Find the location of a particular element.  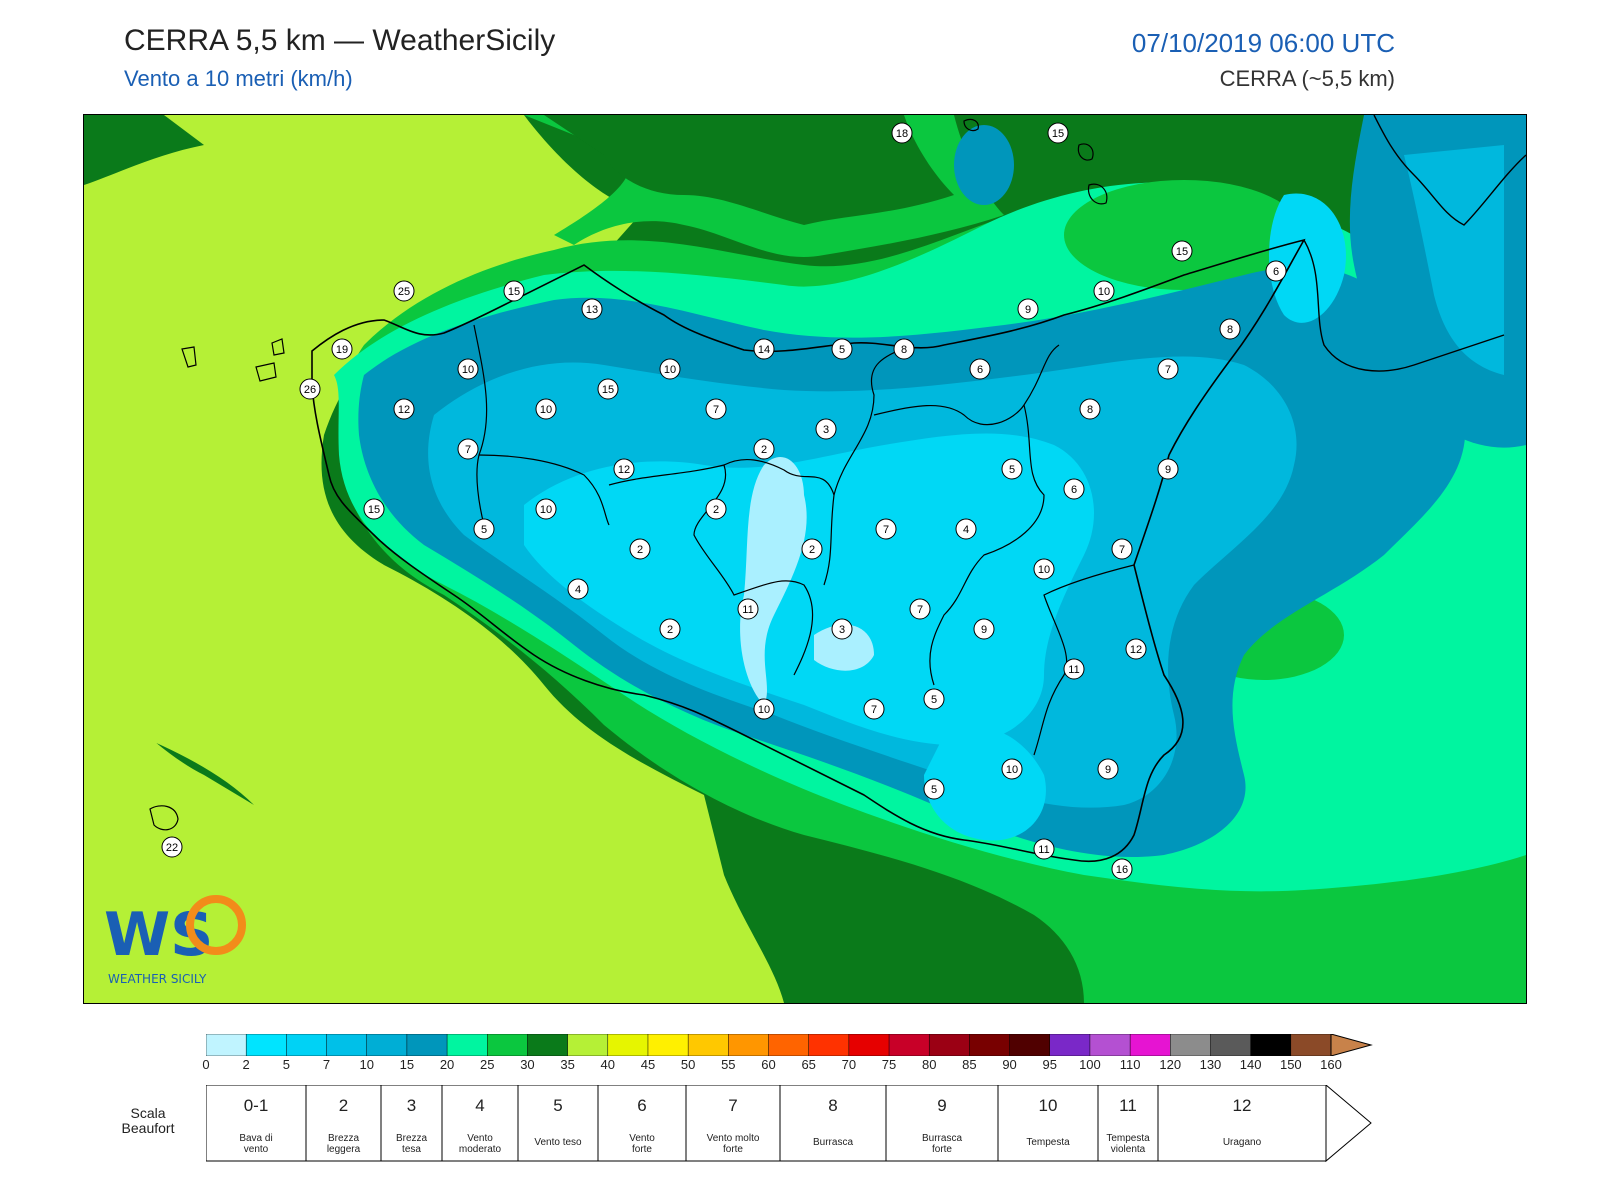

beaufort-number: 7 is located at coordinates (732, 1105).